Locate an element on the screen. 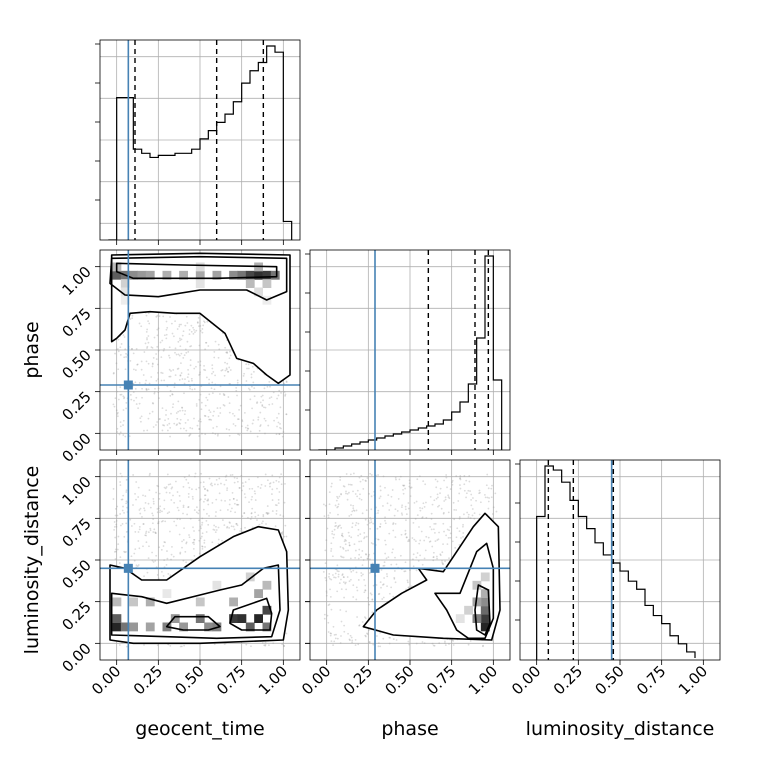  density-background is located at coordinates (201, 318).